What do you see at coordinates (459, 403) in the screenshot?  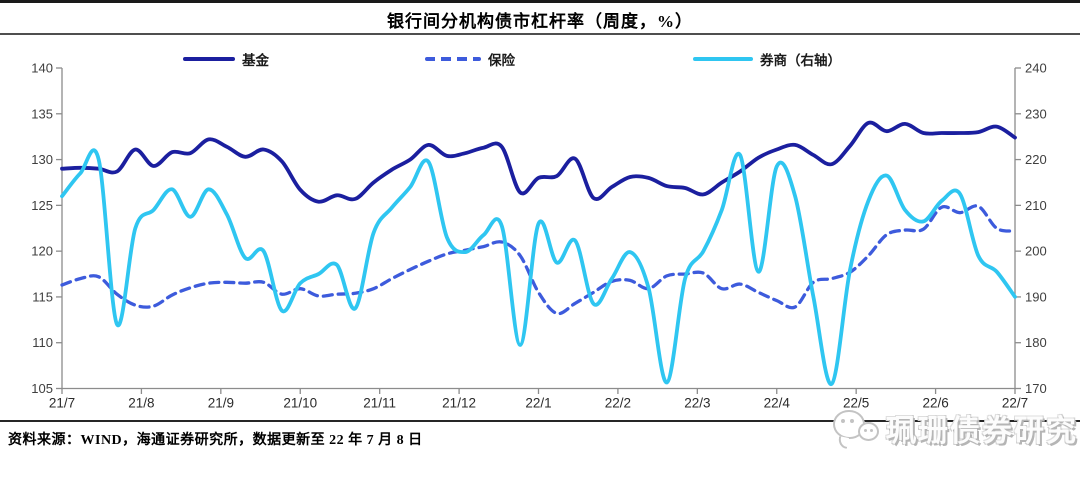 I see `x-axis-tick-label: 21/12` at bounding box center [459, 403].